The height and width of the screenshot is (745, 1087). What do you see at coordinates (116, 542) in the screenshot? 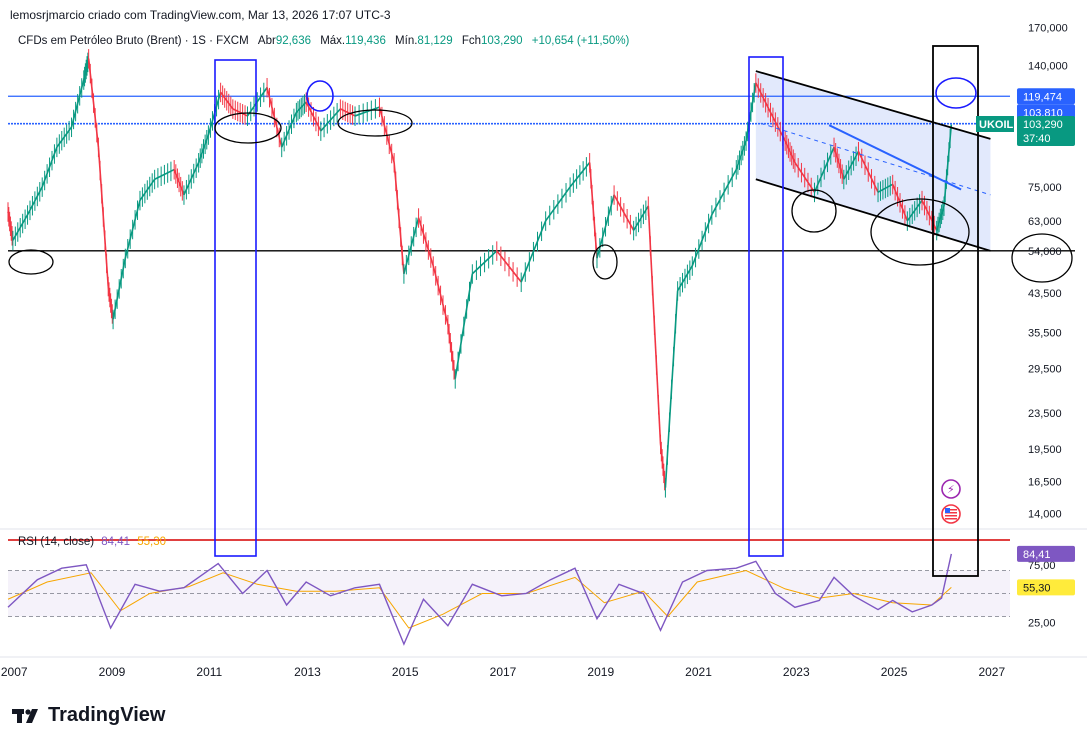
I see `rsi-value: 84,41` at bounding box center [116, 542].